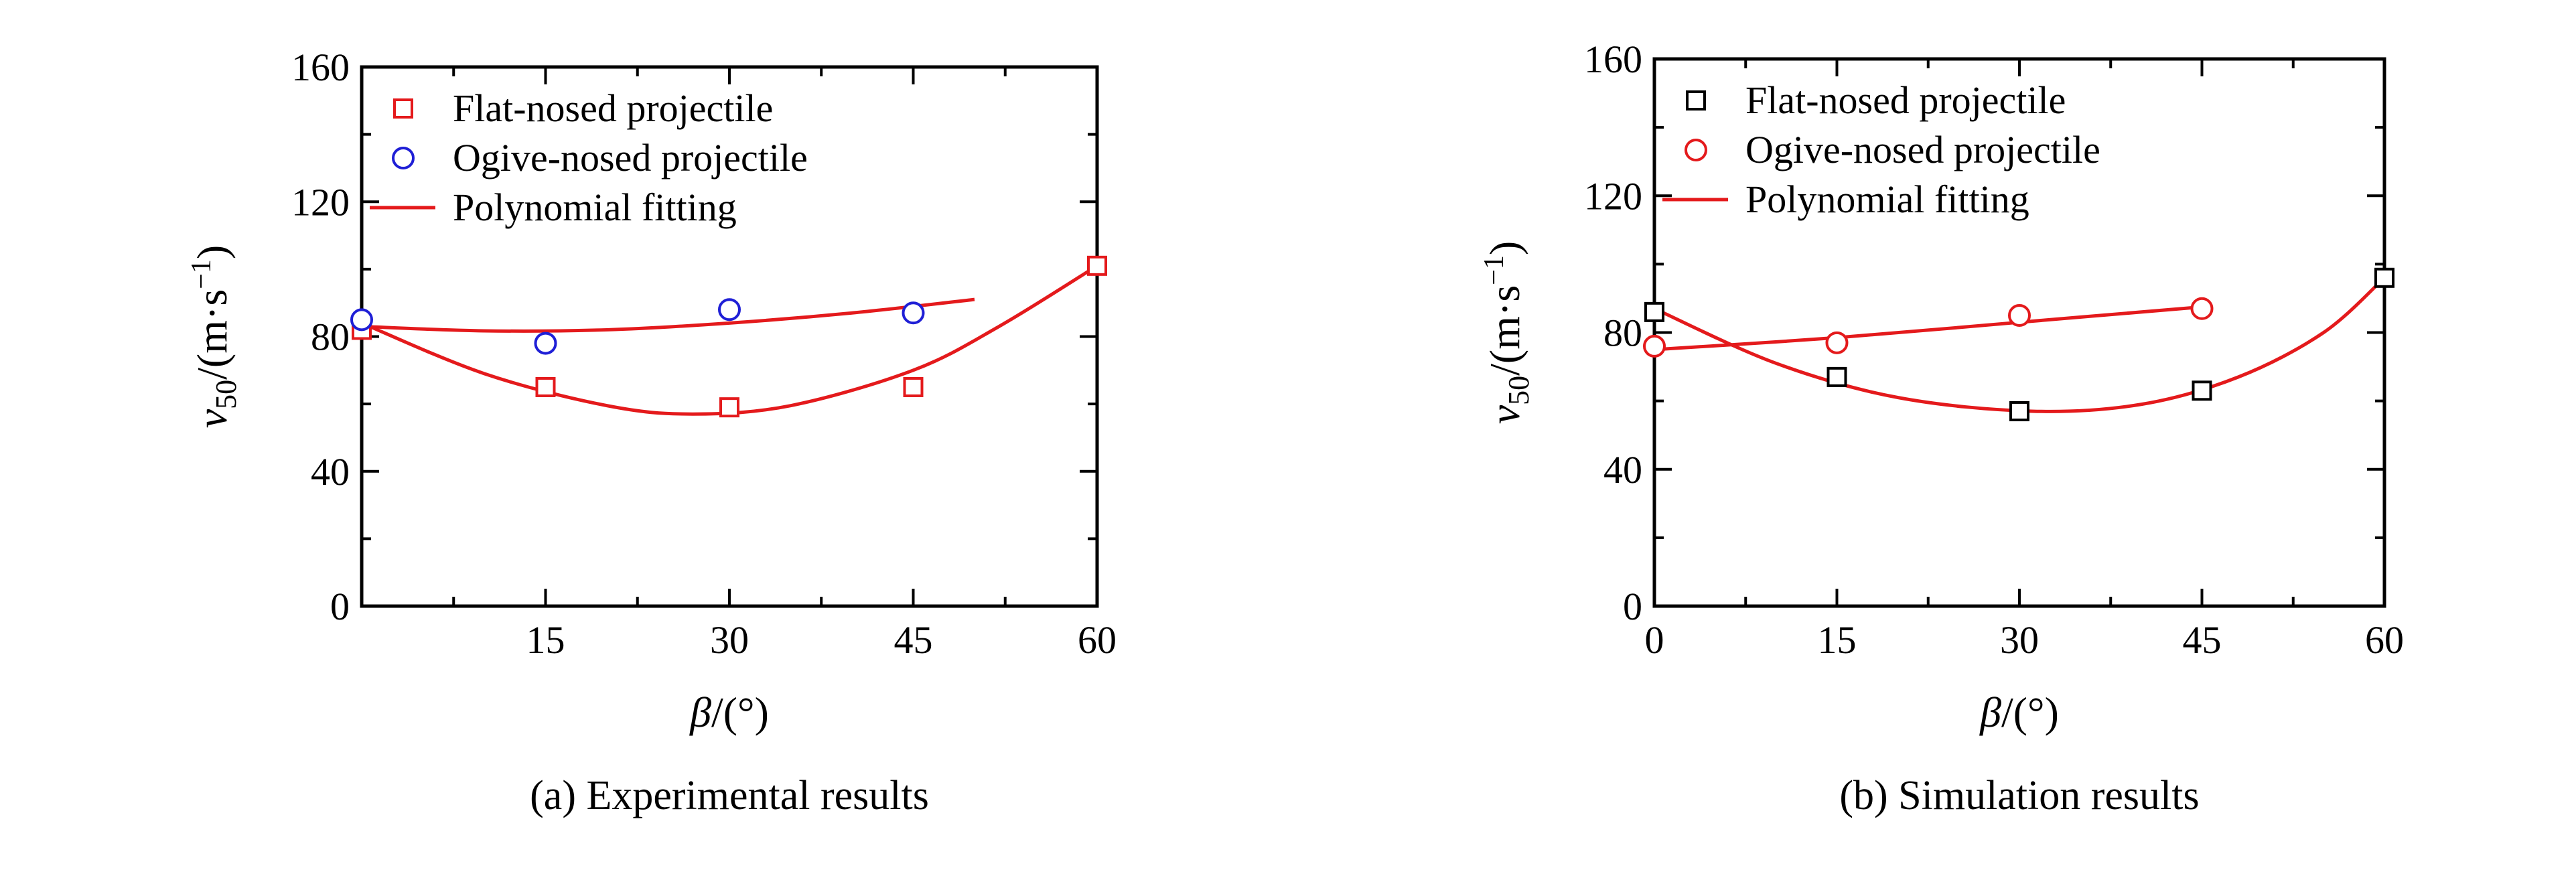 This screenshot has width=2576, height=870. What do you see at coordinates (729, 795) in the screenshot?
I see `panel-caption: (a) Experimental results` at bounding box center [729, 795].